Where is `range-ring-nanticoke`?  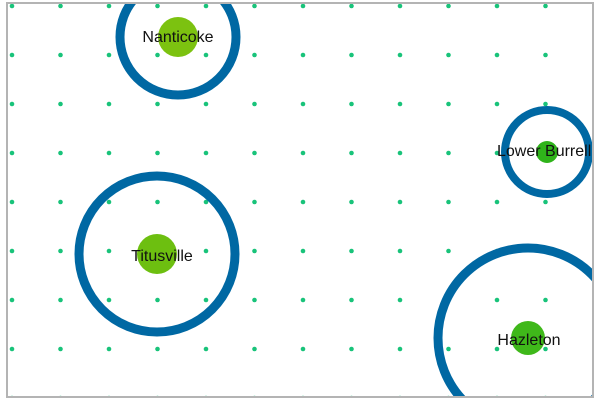 range-ring-nanticoke is located at coordinates (178, 52).